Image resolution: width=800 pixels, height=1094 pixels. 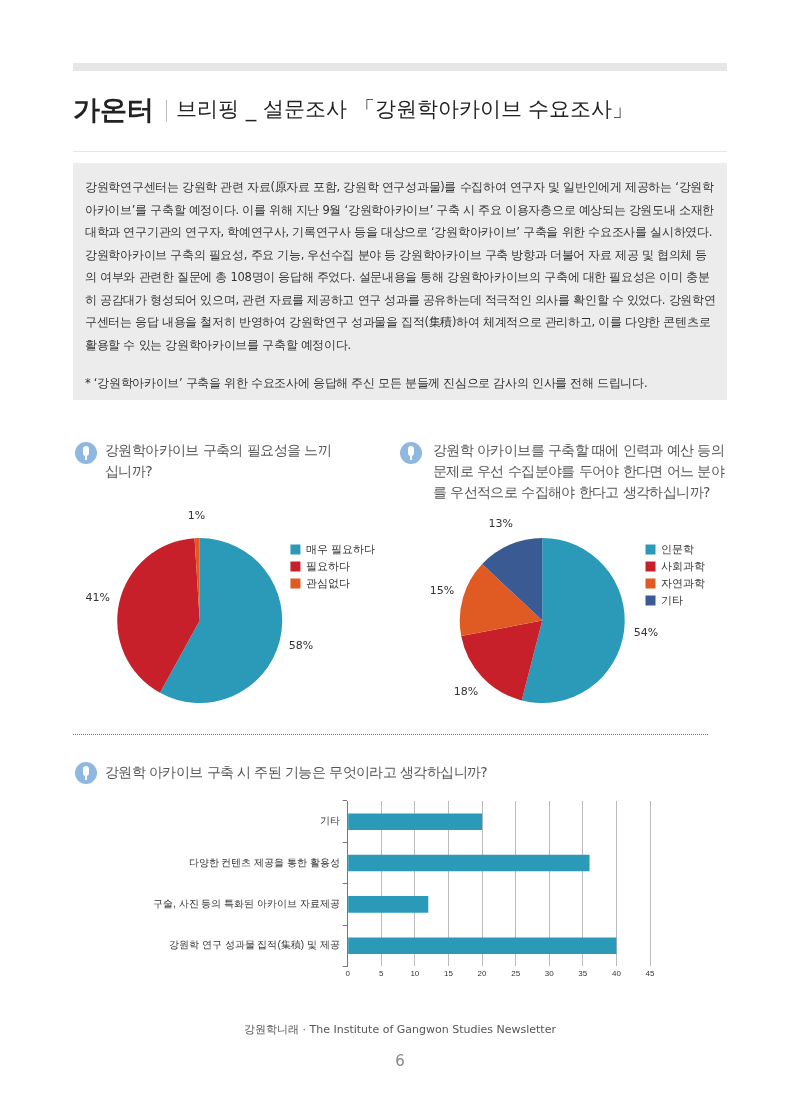 I want to click on x-tick-label: 15, so click(x=448, y=974).